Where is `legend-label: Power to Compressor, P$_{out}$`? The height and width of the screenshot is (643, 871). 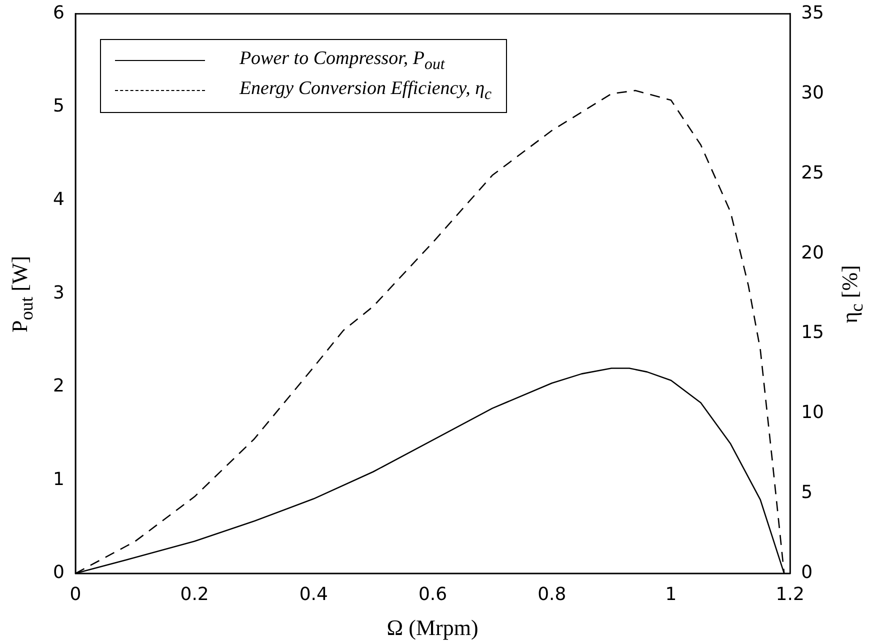 legend-label: Power to Compressor, P$_{out}$ is located at coordinates (342, 61).